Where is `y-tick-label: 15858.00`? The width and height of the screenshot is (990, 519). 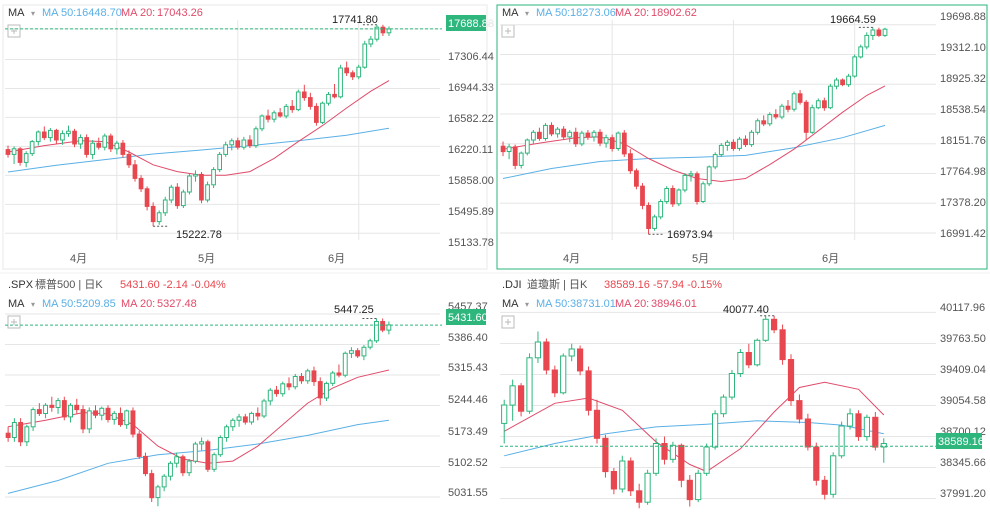
y-tick-label: 15858.00 is located at coordinates (471, 181).